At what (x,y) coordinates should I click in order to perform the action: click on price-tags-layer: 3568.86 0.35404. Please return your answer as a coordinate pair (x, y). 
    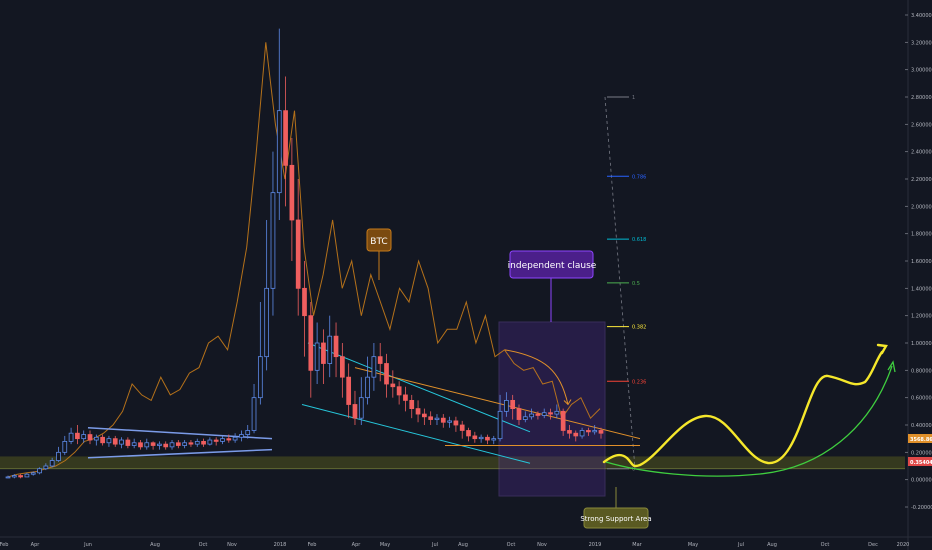
    Looking at the image, I should click on (920, 450).